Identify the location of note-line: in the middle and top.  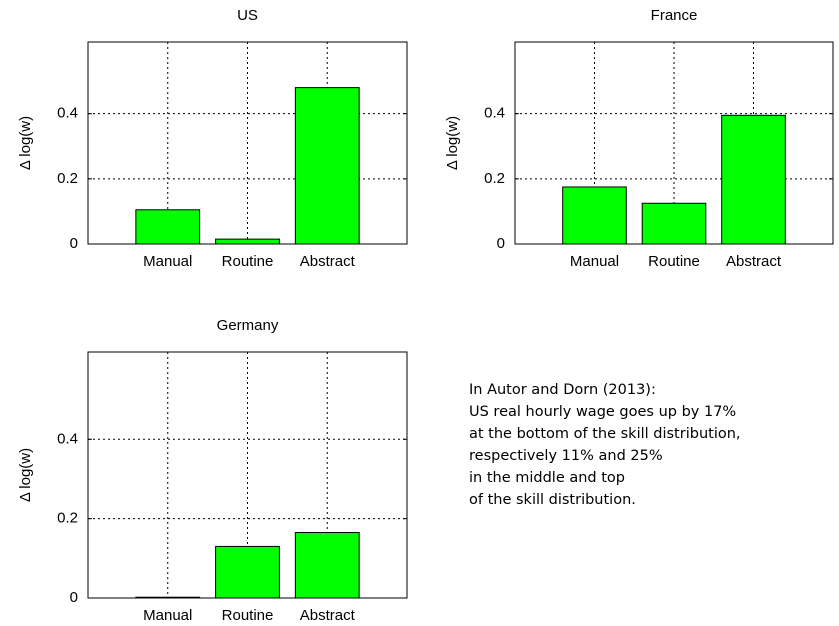
(547, 478).